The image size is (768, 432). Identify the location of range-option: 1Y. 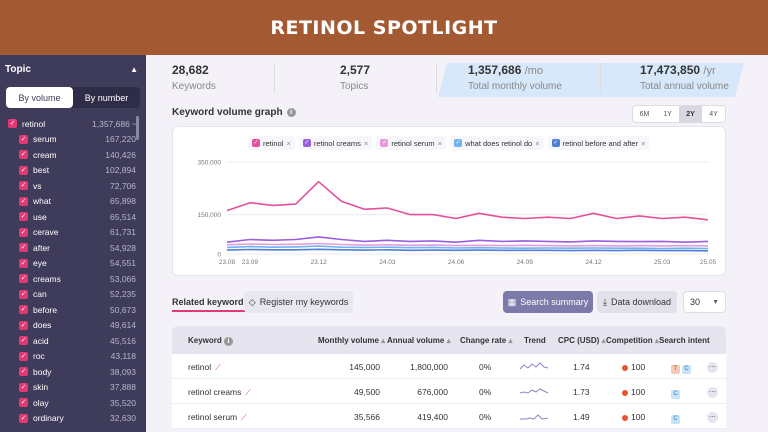
(667, 114).